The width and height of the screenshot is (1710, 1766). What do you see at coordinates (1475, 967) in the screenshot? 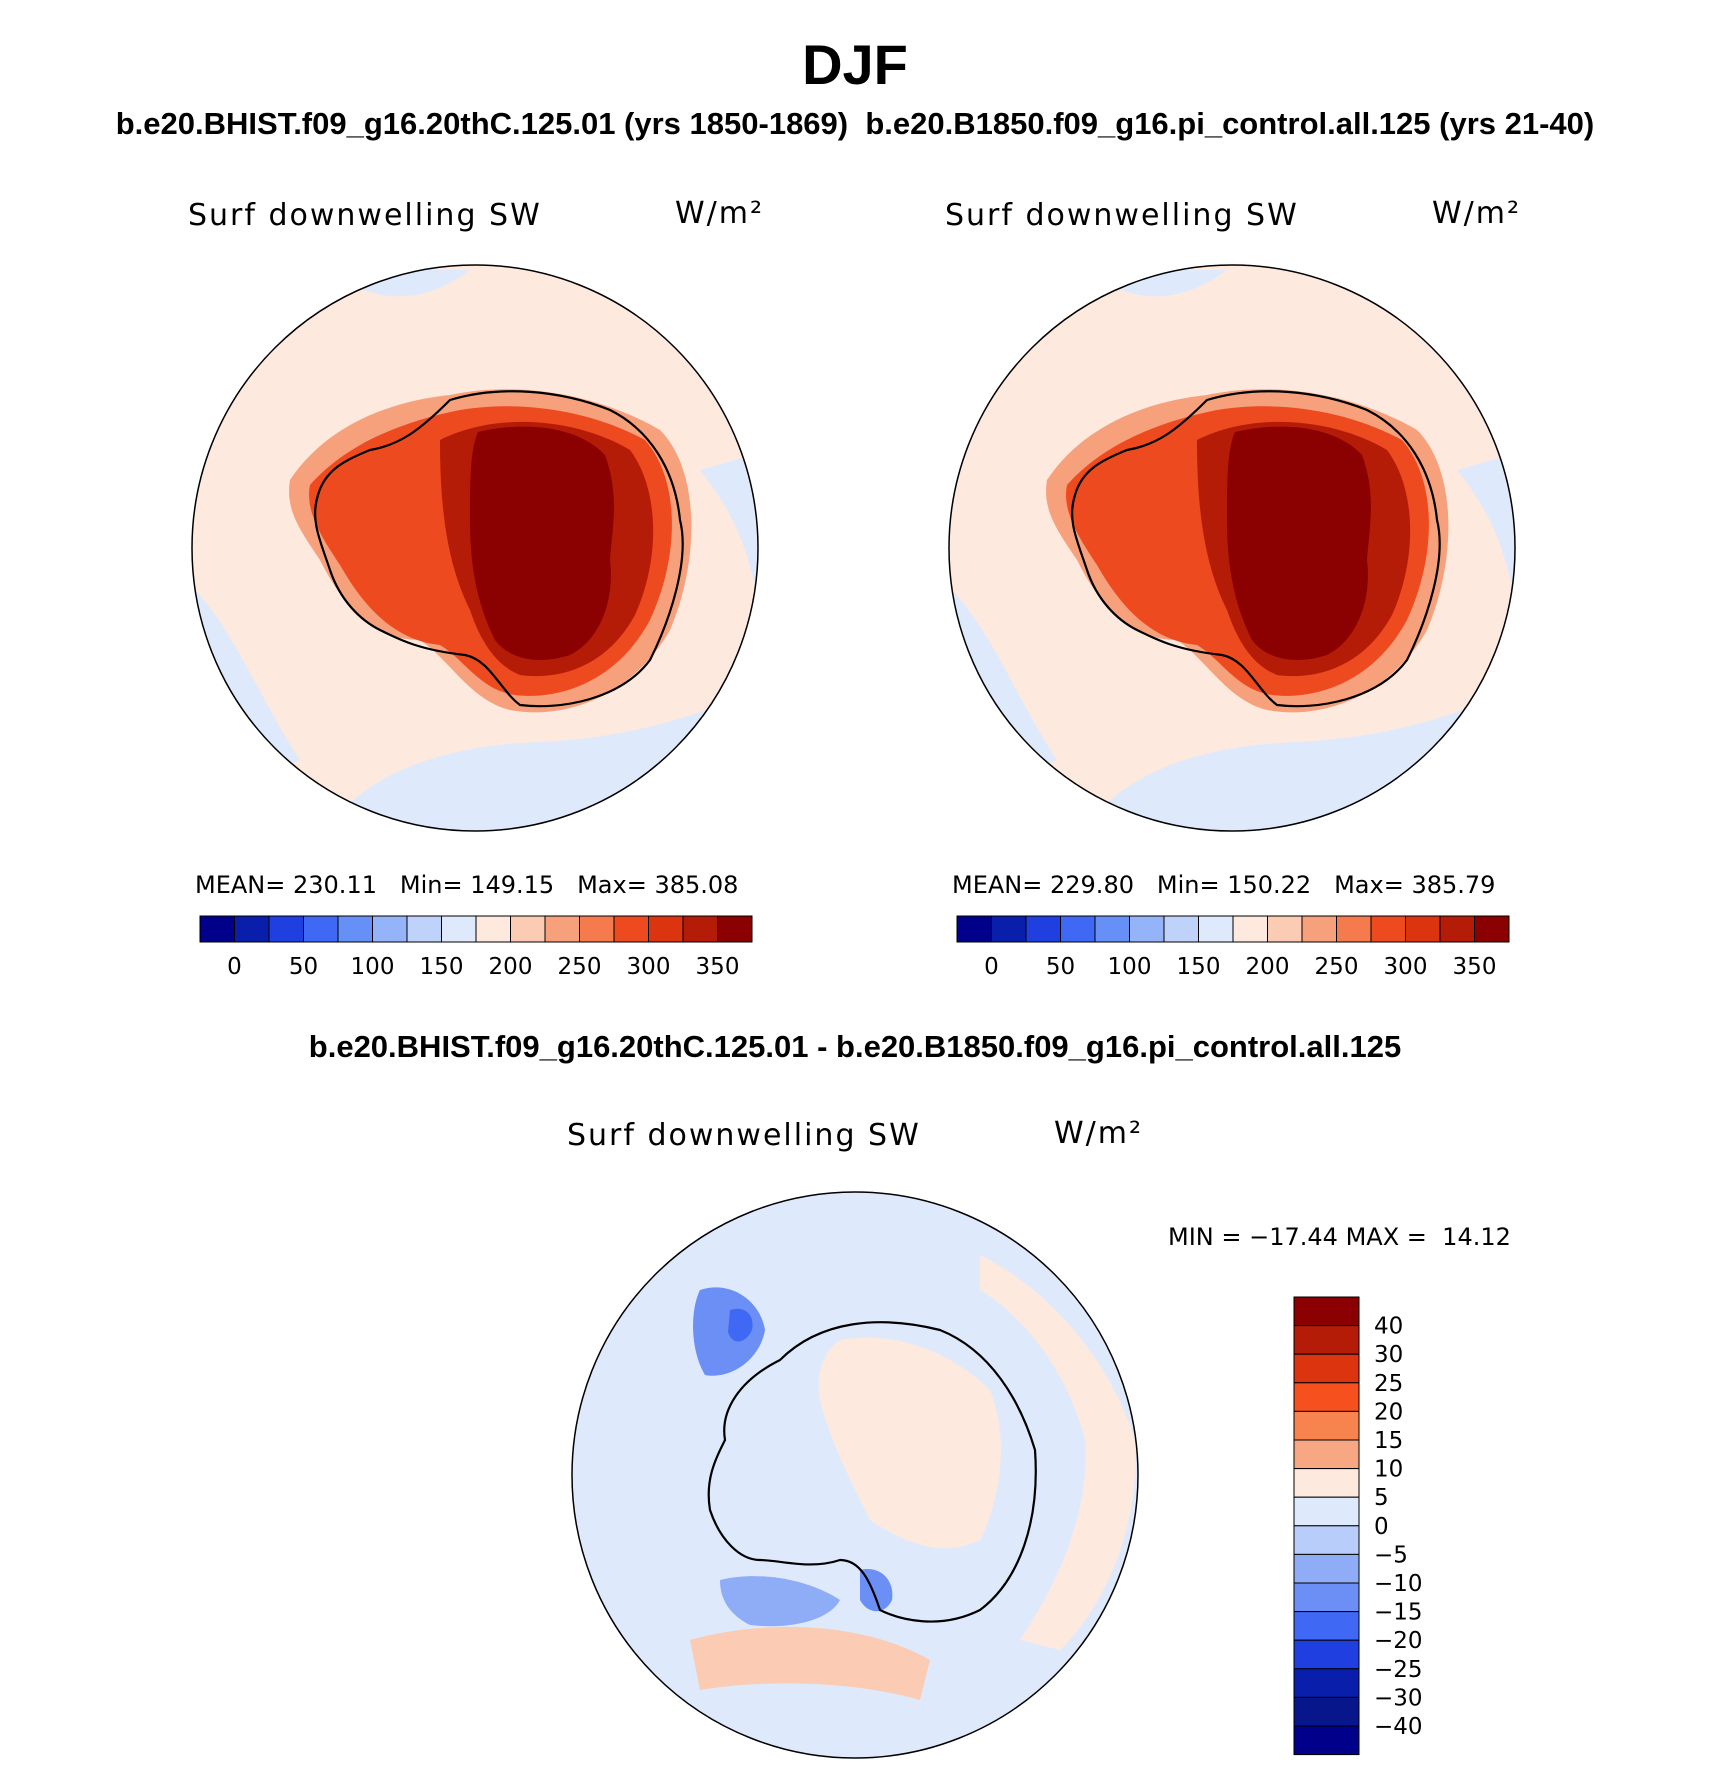
I see `panel2-colorbar-tick-label: 350` at bounding box center [1475, 967].